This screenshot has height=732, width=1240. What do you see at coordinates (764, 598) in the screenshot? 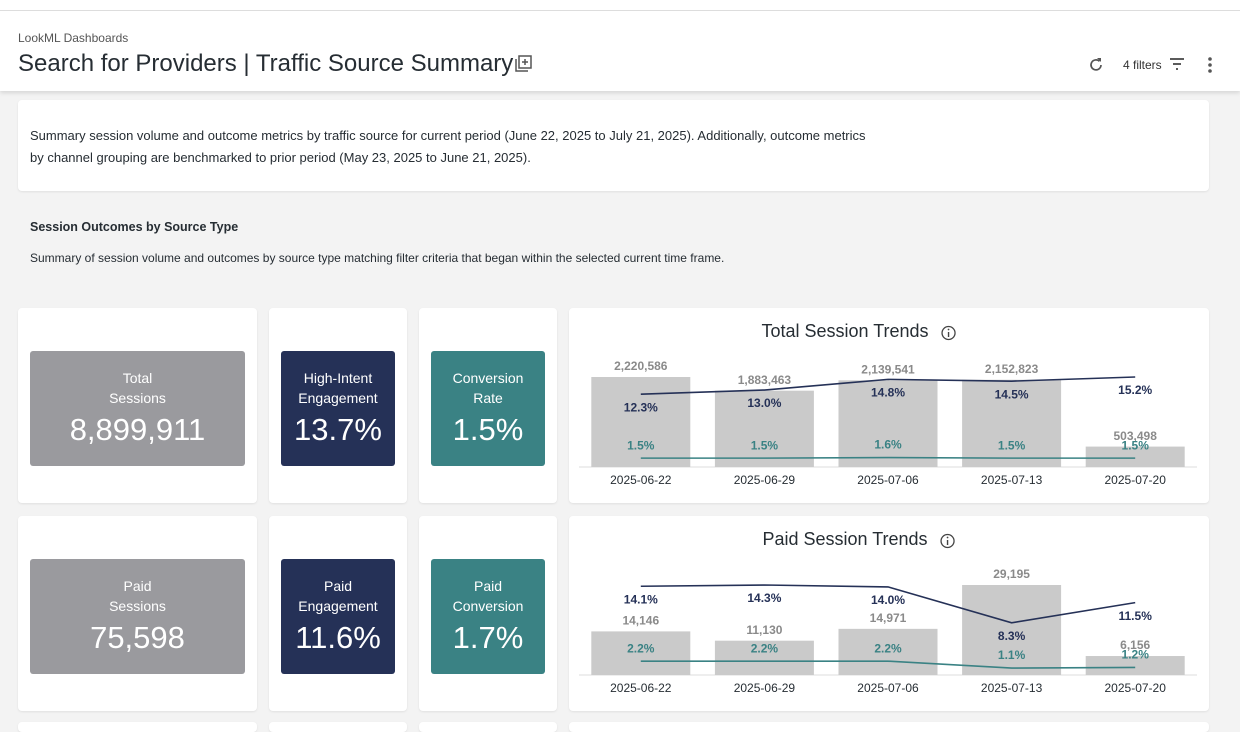
I see `line-label: 14.3%` at bounding box center [764, 598].